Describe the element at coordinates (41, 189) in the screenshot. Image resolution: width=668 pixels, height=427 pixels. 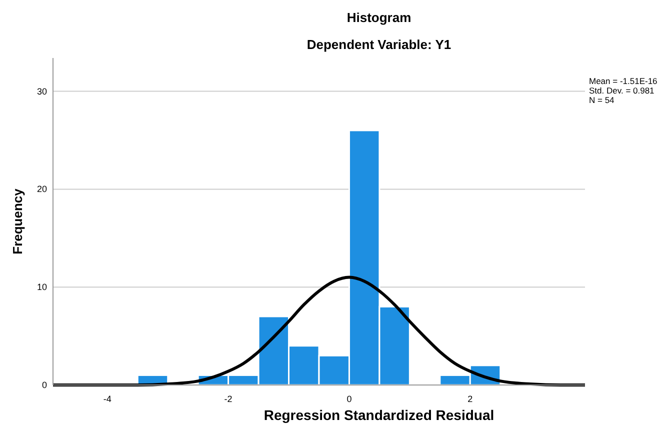
I see `y-tick-label: 20` at that location.